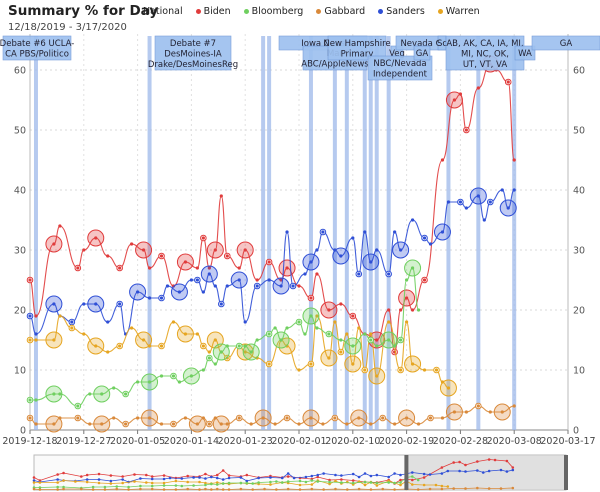 This screenshot has width=600, height=492. What do you see at coordinates (198, 11) in the screenshot?
I see `biden-dot-icon` at bounding box center [198, 11].